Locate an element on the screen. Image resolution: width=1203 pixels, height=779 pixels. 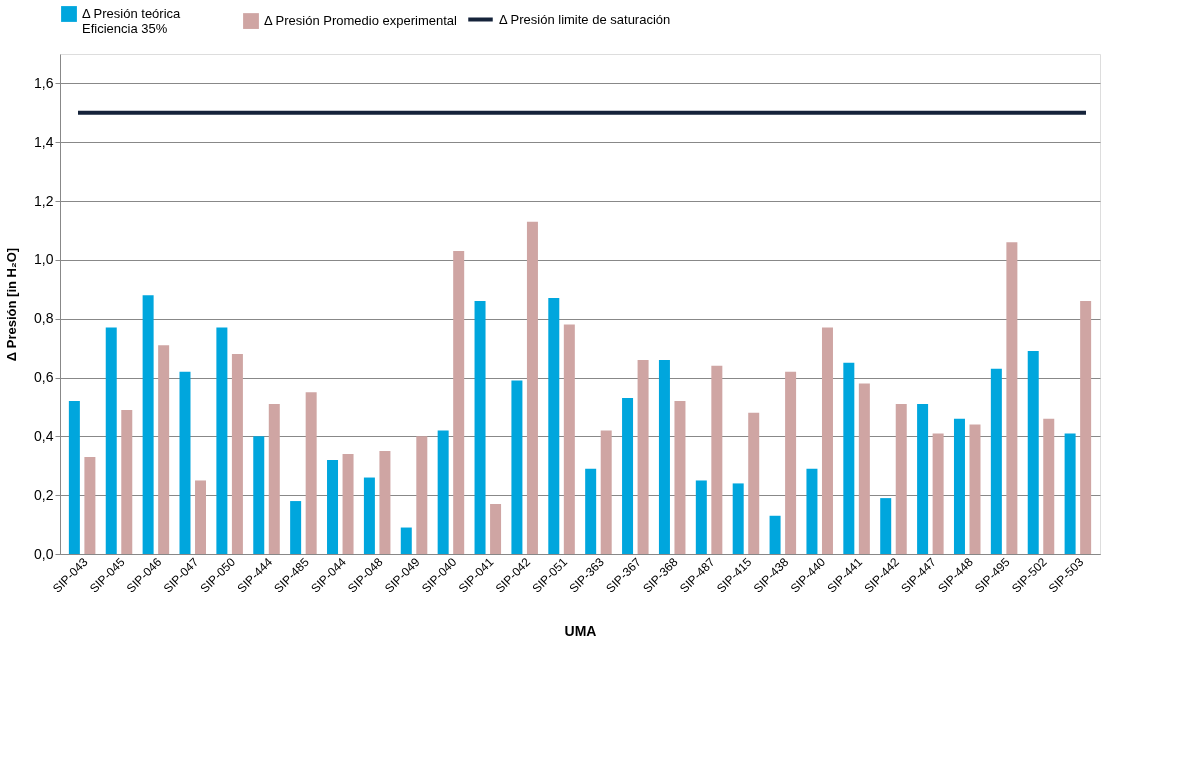
y-tick-label: 0,4 is located at coordinates (44, 435).